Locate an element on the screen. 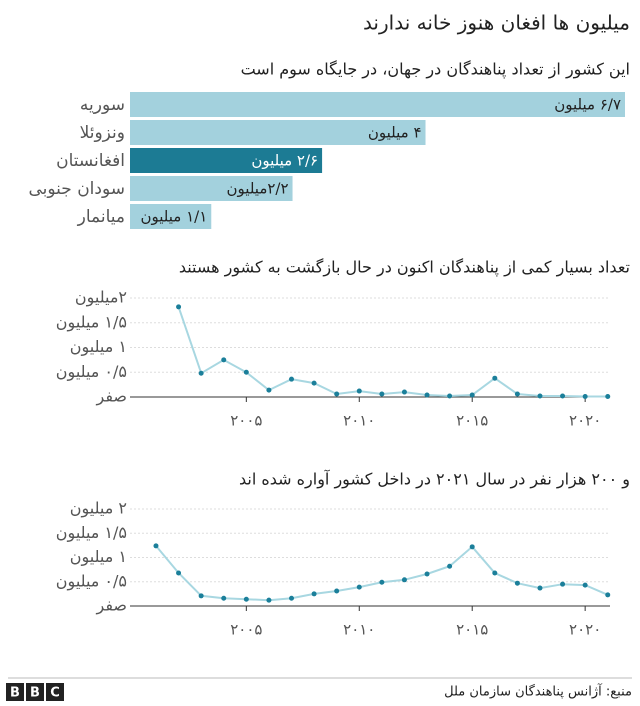 The height and width of the screenshot is (706, 640). value-label: ۱/۱ میلیون is located at coordinates (174, 217).